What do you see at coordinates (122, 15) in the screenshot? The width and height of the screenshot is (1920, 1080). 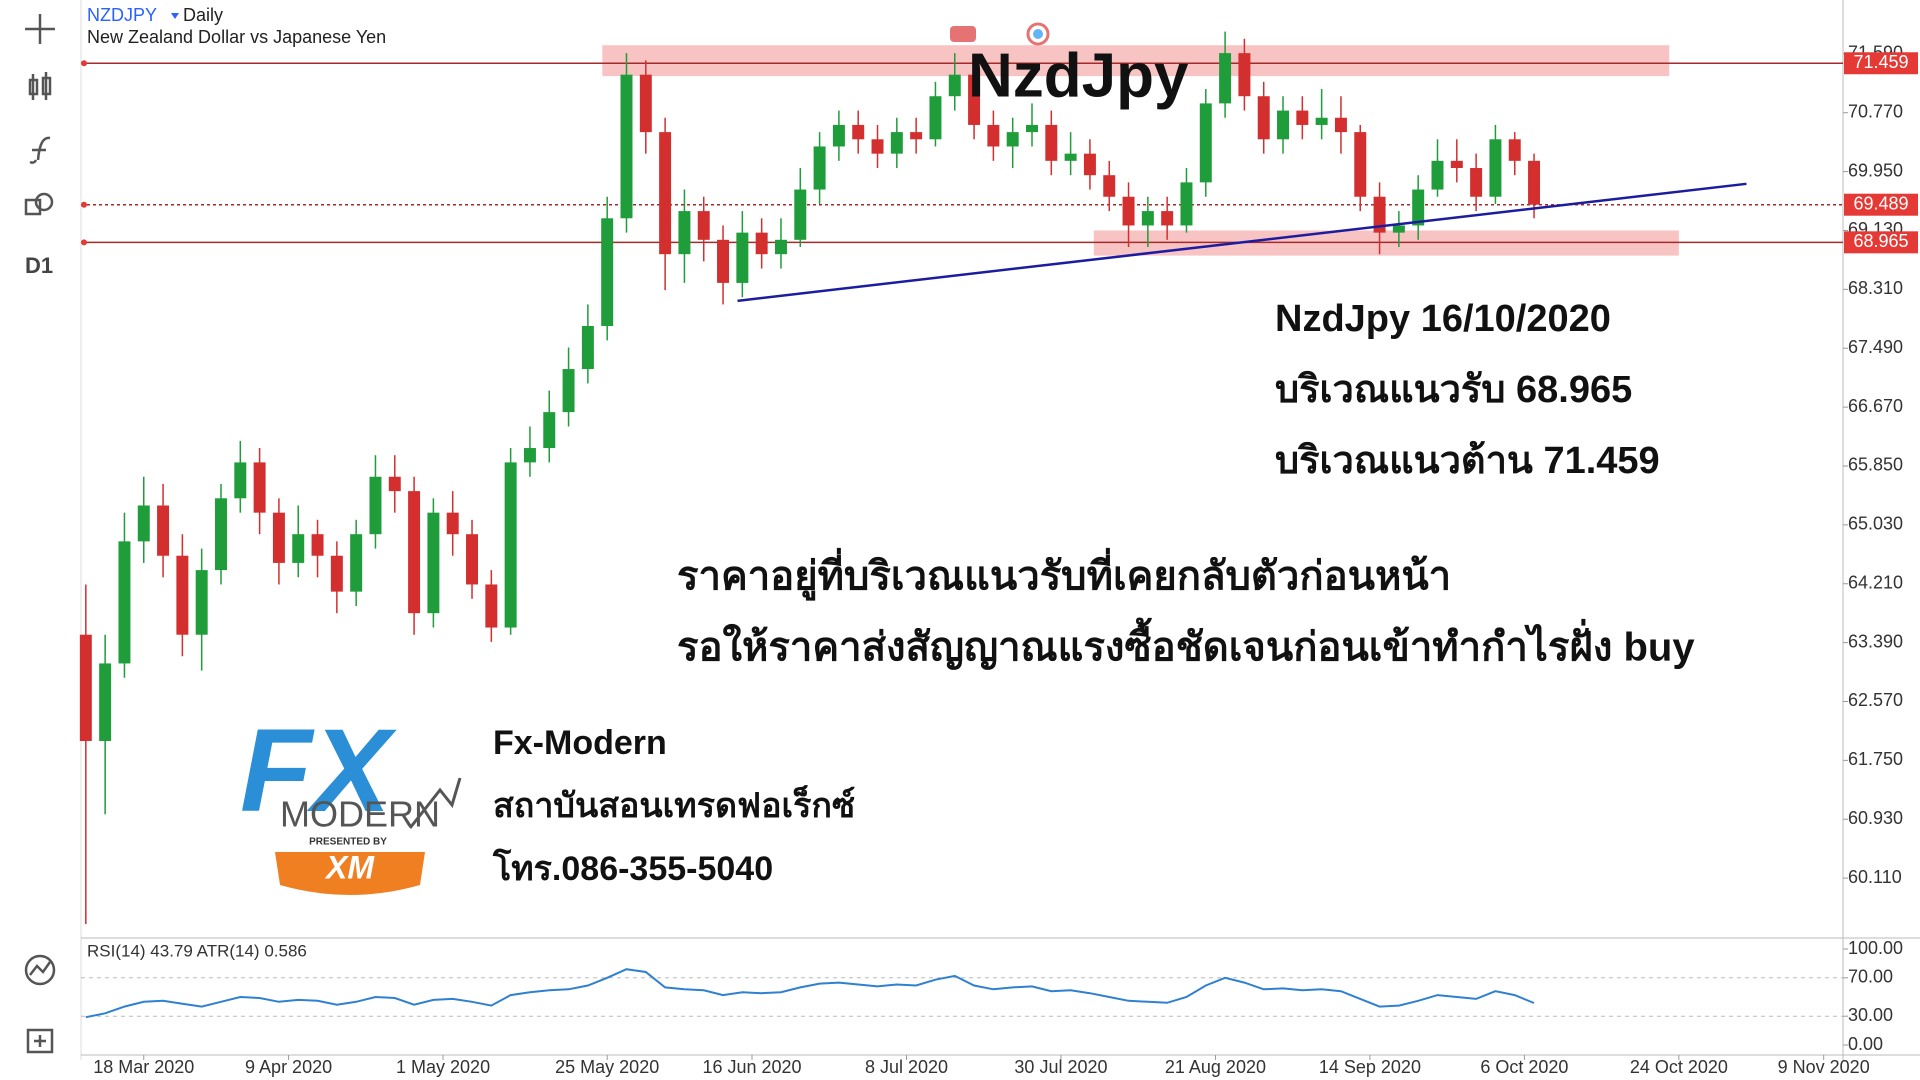 I see `symbol: NZDJPY` at bounding box center [122, 15].